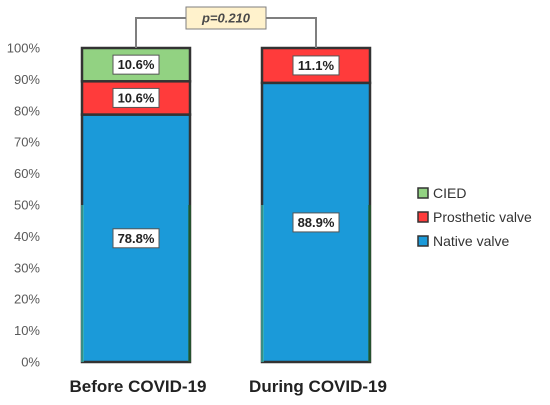 Image resolution: width=550 pixels, height=405 pixels. Describe the element at coordinates (27, 267) in the screenshot. I see `y-tick-label: 30%` at that location.